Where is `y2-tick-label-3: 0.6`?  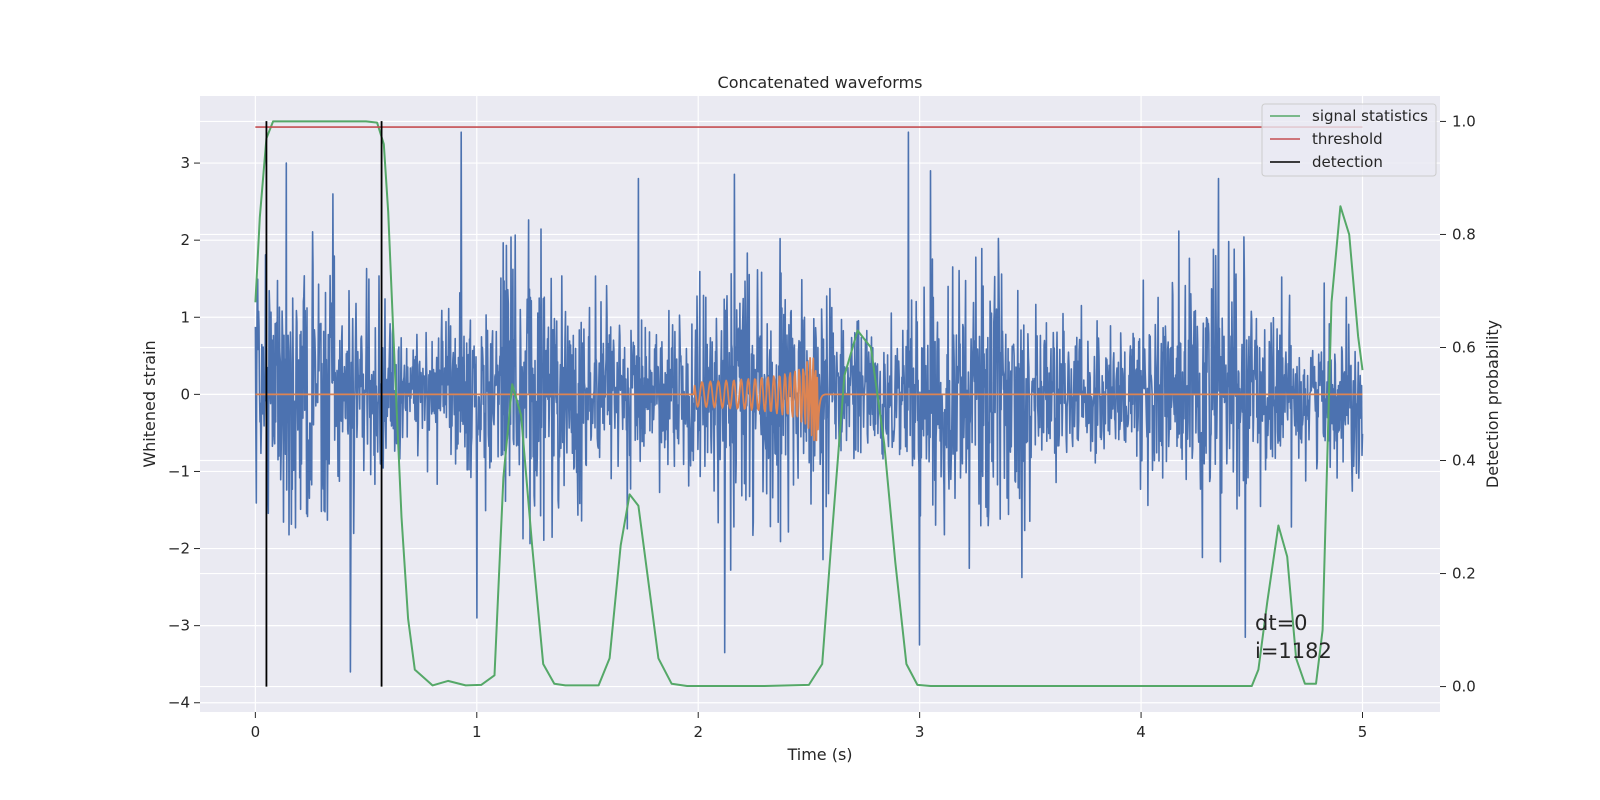 y2-tick-label-3: 0.6 is located at coordinates (1464, 347).